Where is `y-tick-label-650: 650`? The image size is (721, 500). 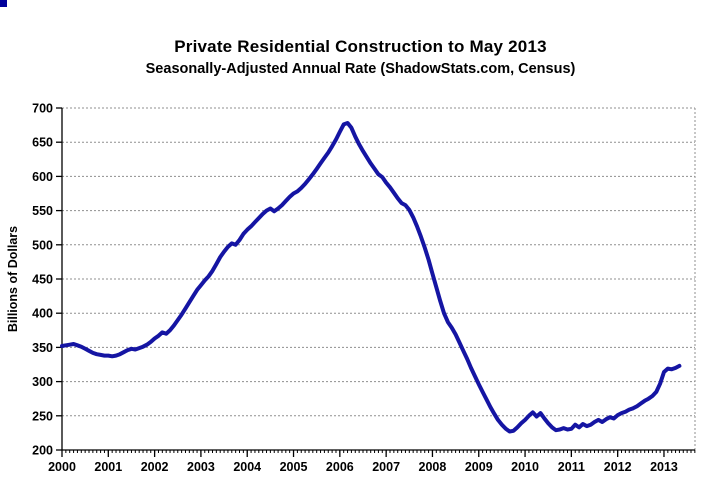
y-tick-label-650: 650 is located at coordinates (42, 143).